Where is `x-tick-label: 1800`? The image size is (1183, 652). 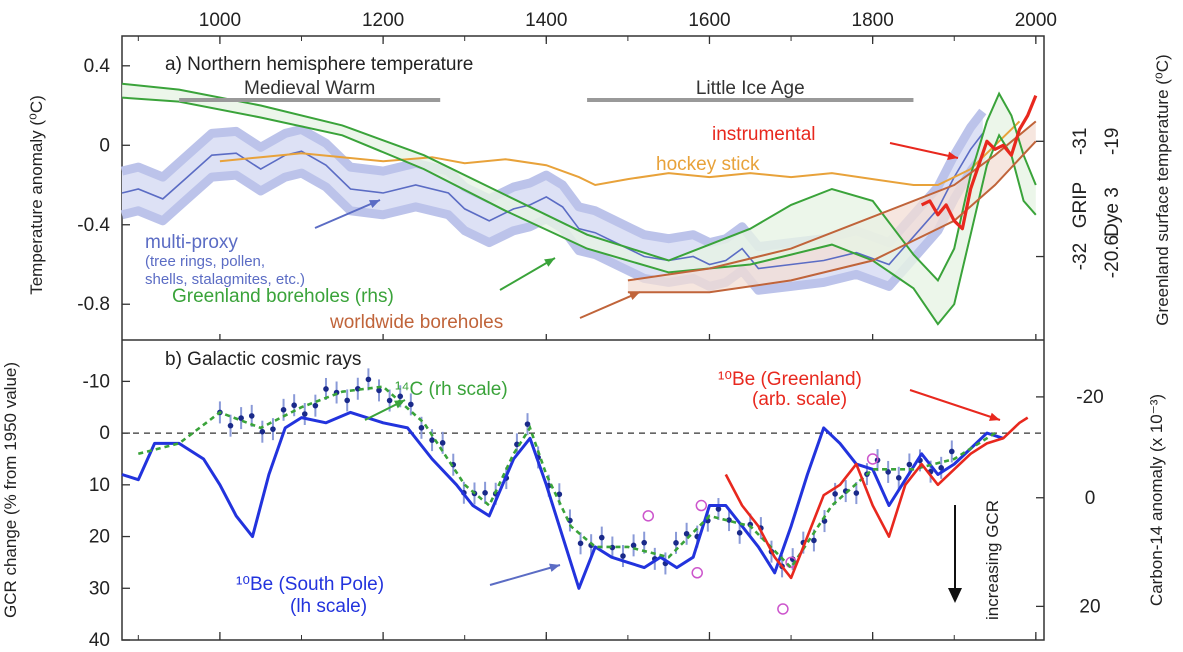 x-tick-label: 1800 is located at coordinates (873, 20).